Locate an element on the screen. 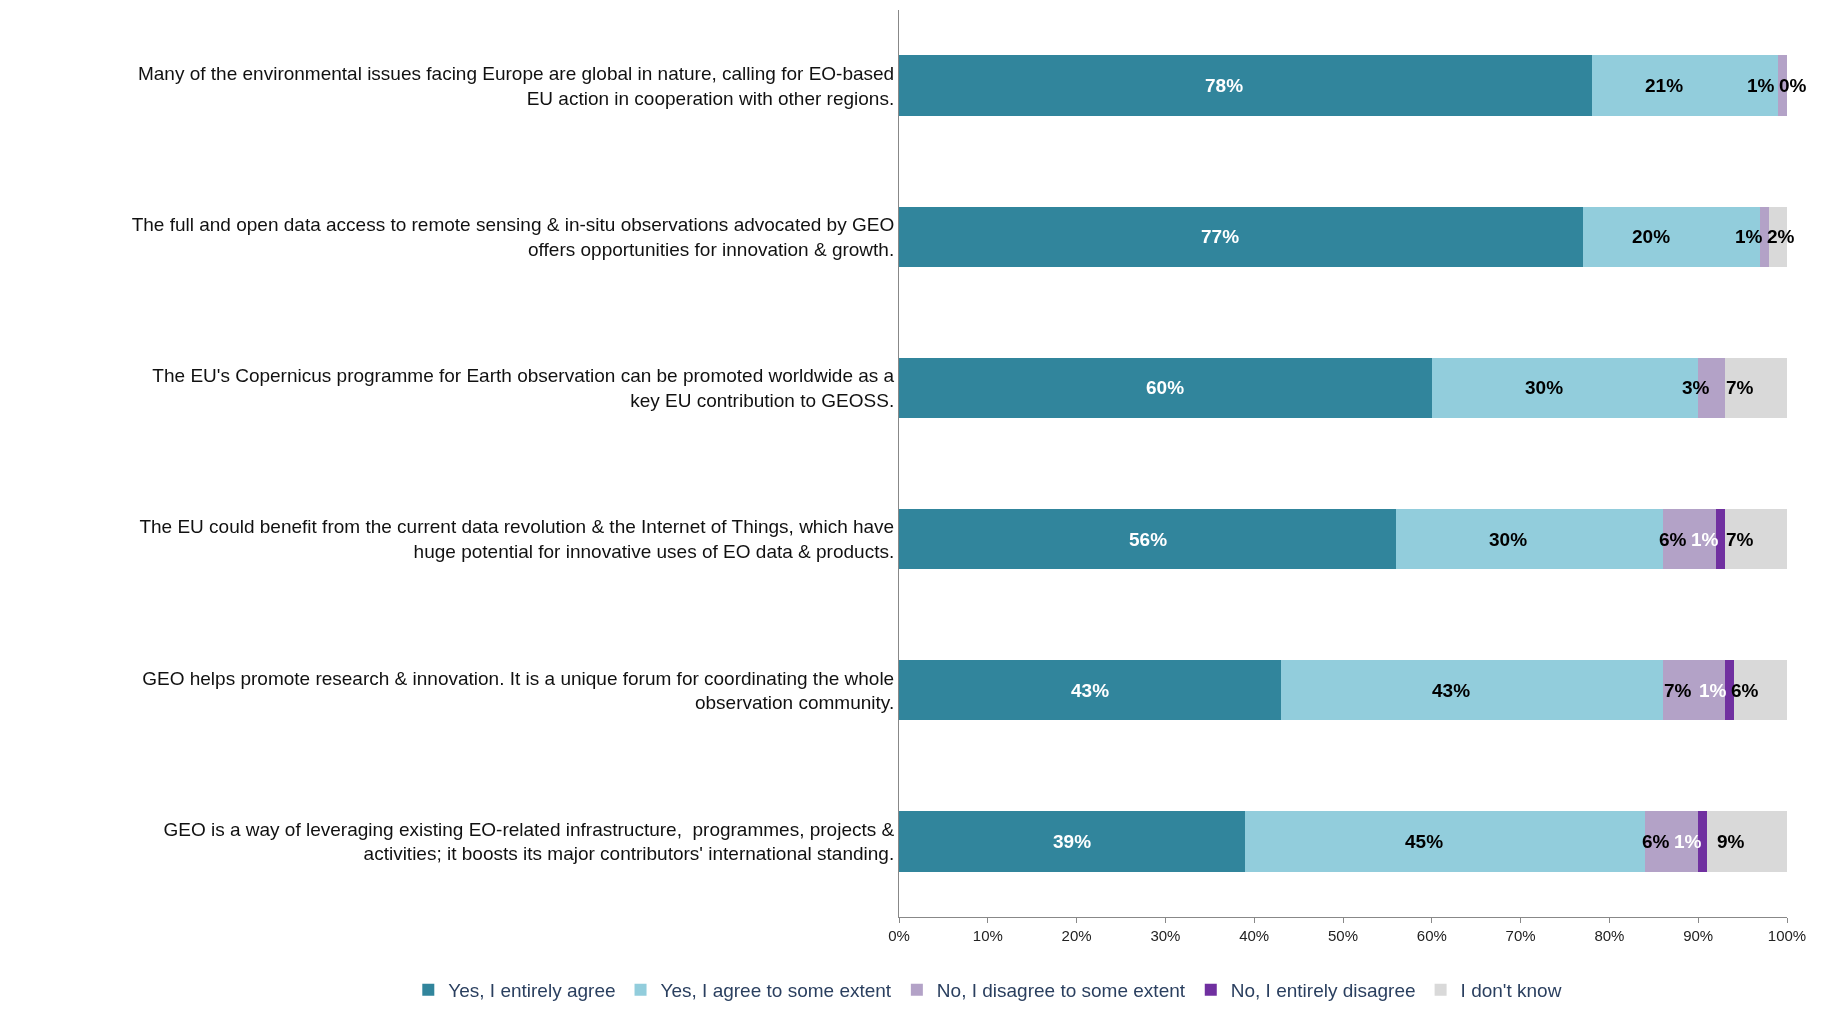  y-tick-label: The full and open data access to remote sensing & in-situ observations advocated by GEO offers opportunities for innovation & growth. is located at coordinates (513, 237).